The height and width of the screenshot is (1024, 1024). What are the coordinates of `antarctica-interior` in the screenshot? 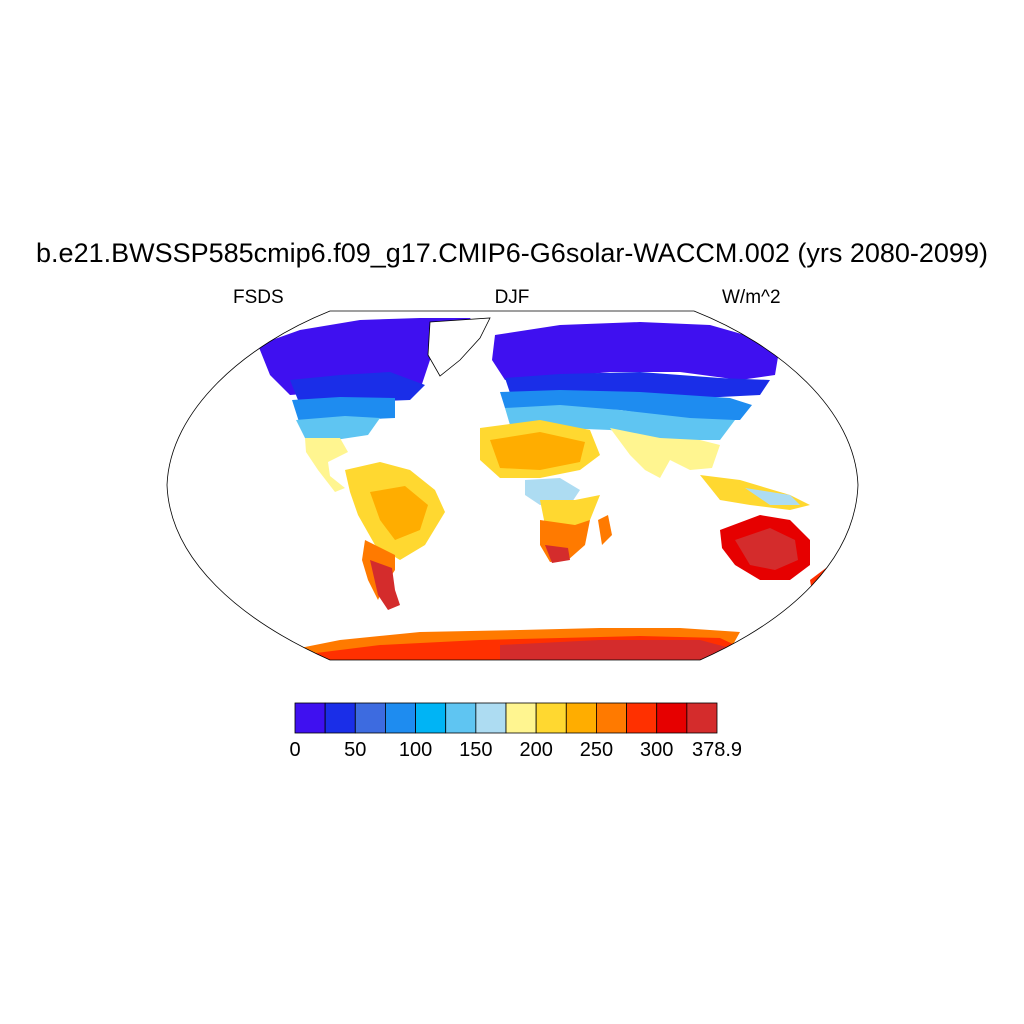 It's located at (615, 650).